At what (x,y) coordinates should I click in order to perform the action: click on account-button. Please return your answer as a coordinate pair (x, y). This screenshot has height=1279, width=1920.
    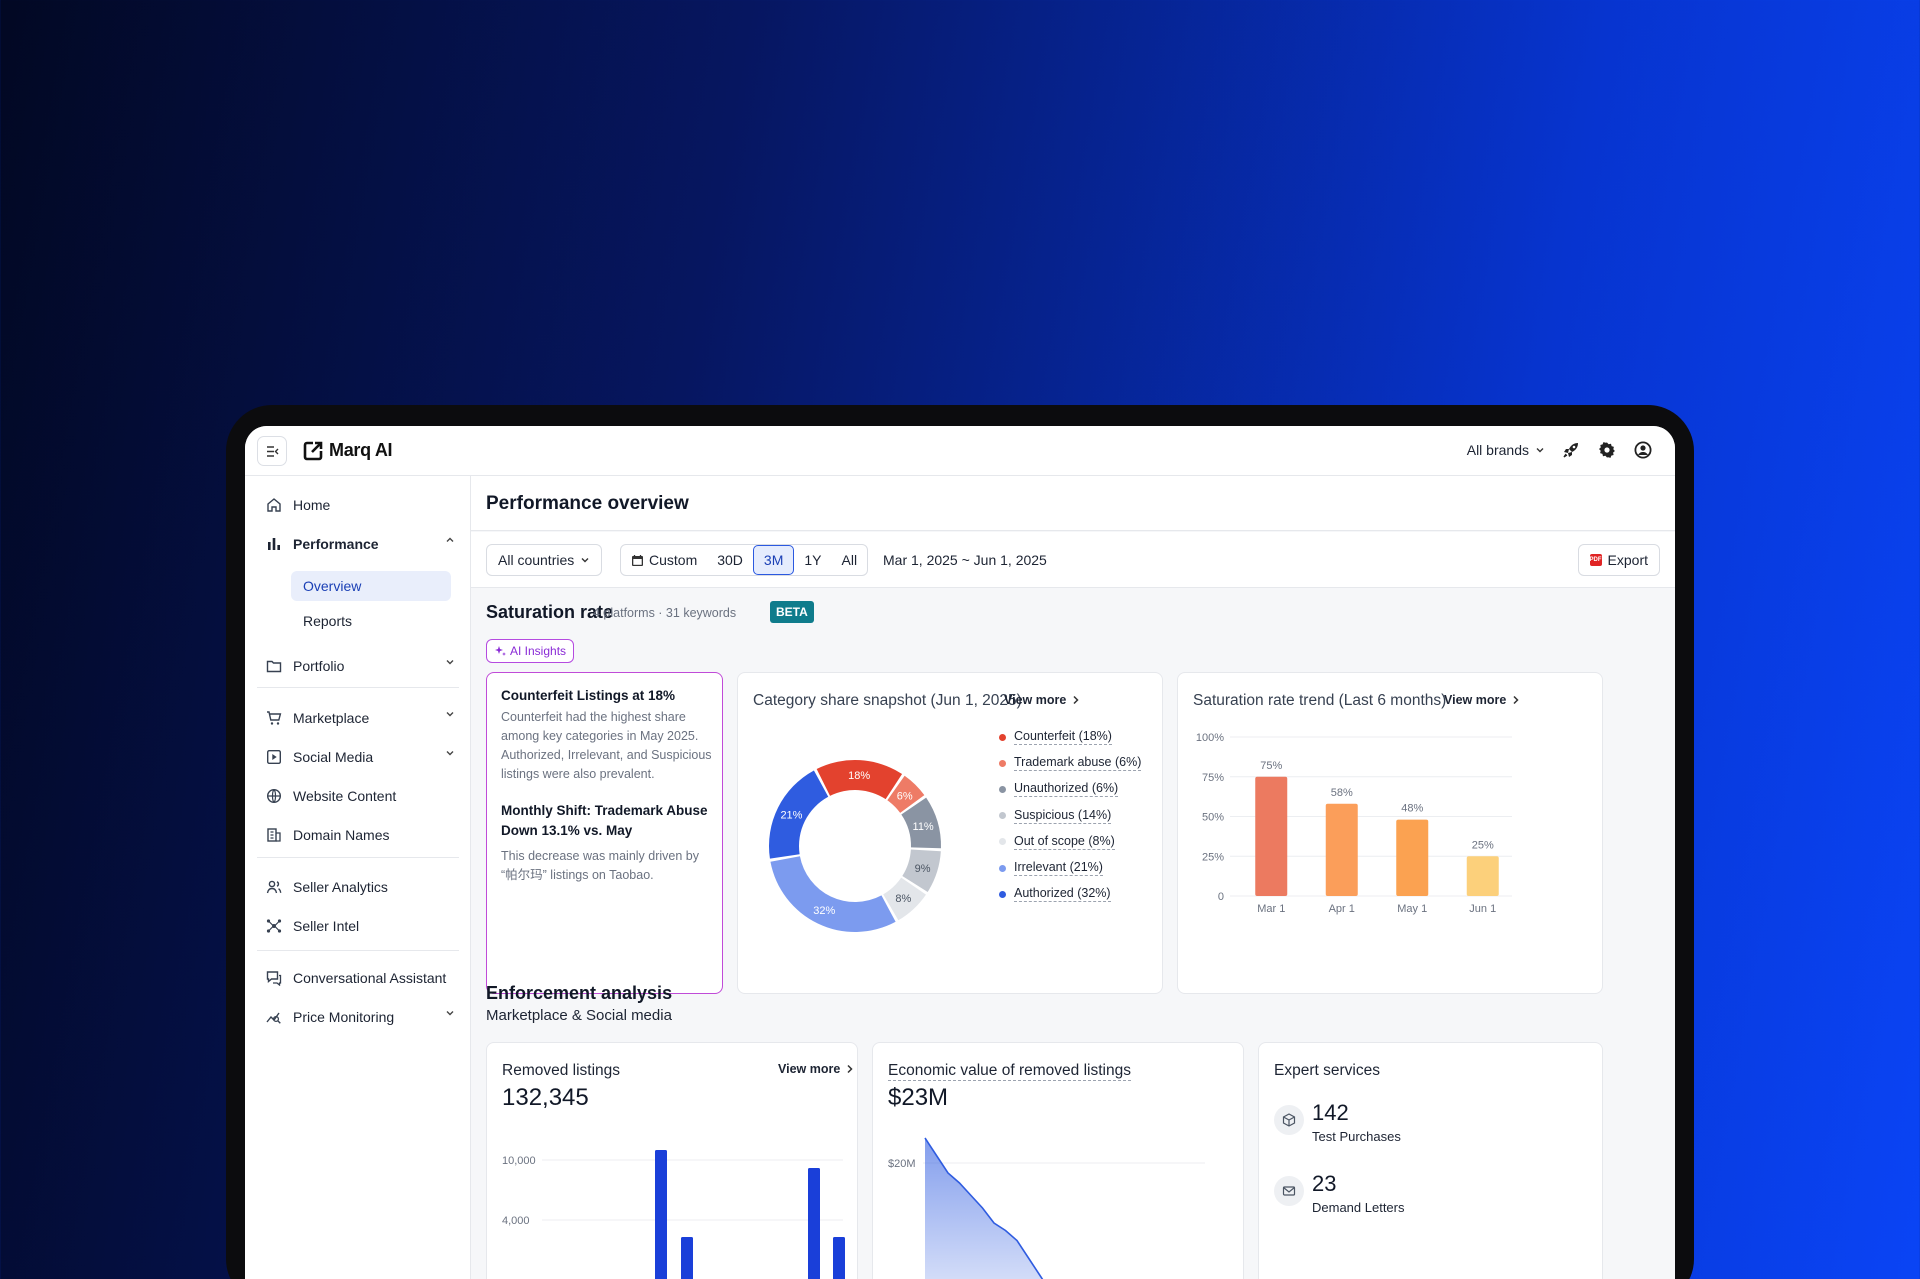
    Looking at the image, I should click on (1643, 450).